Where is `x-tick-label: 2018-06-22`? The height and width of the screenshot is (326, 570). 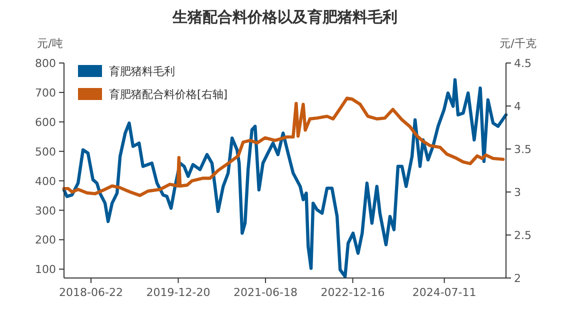
x-tick-label: 2018-06-22 is located at coordinates (91, 292).